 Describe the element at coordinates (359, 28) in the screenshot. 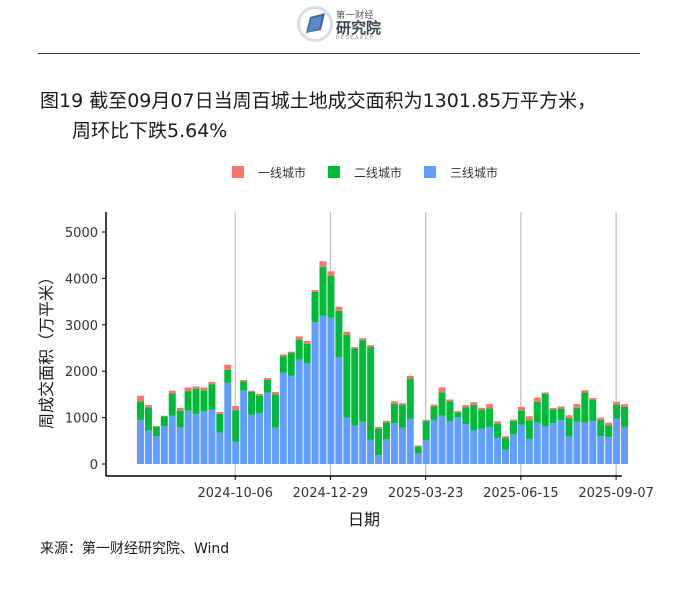

I see `logo-text: 研究院` at that location.